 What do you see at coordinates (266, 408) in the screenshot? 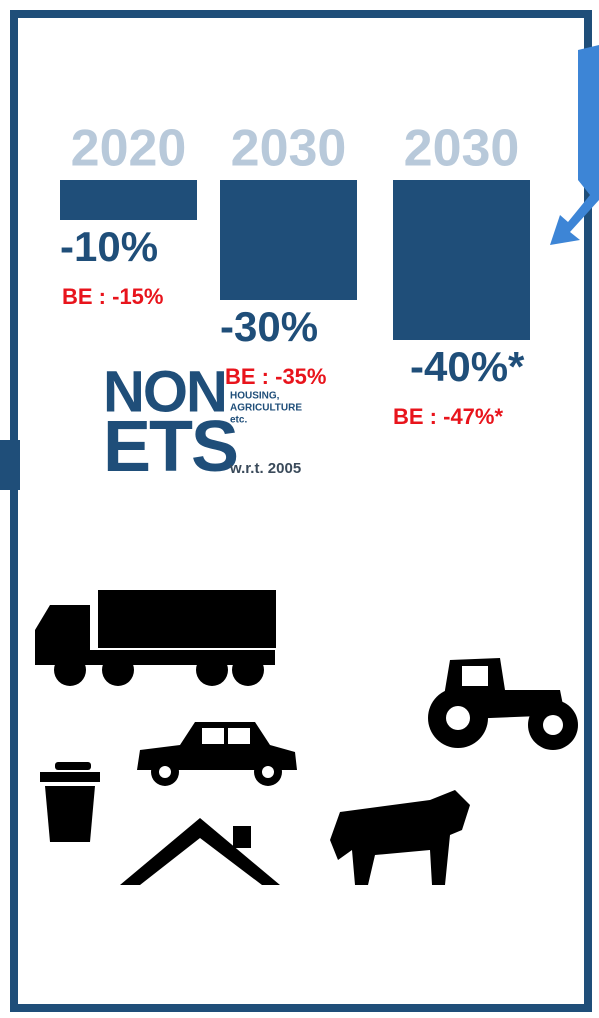
I see `sector-label: AGRICULTURE` at bounding box center [266, 408].